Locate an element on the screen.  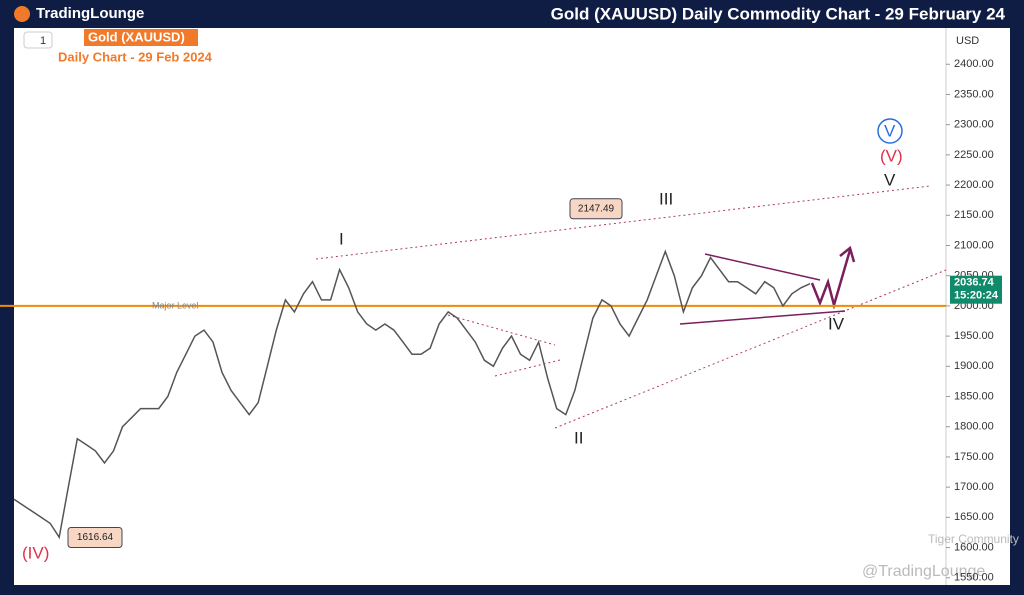
triangle is located at coordinates (767, 285).